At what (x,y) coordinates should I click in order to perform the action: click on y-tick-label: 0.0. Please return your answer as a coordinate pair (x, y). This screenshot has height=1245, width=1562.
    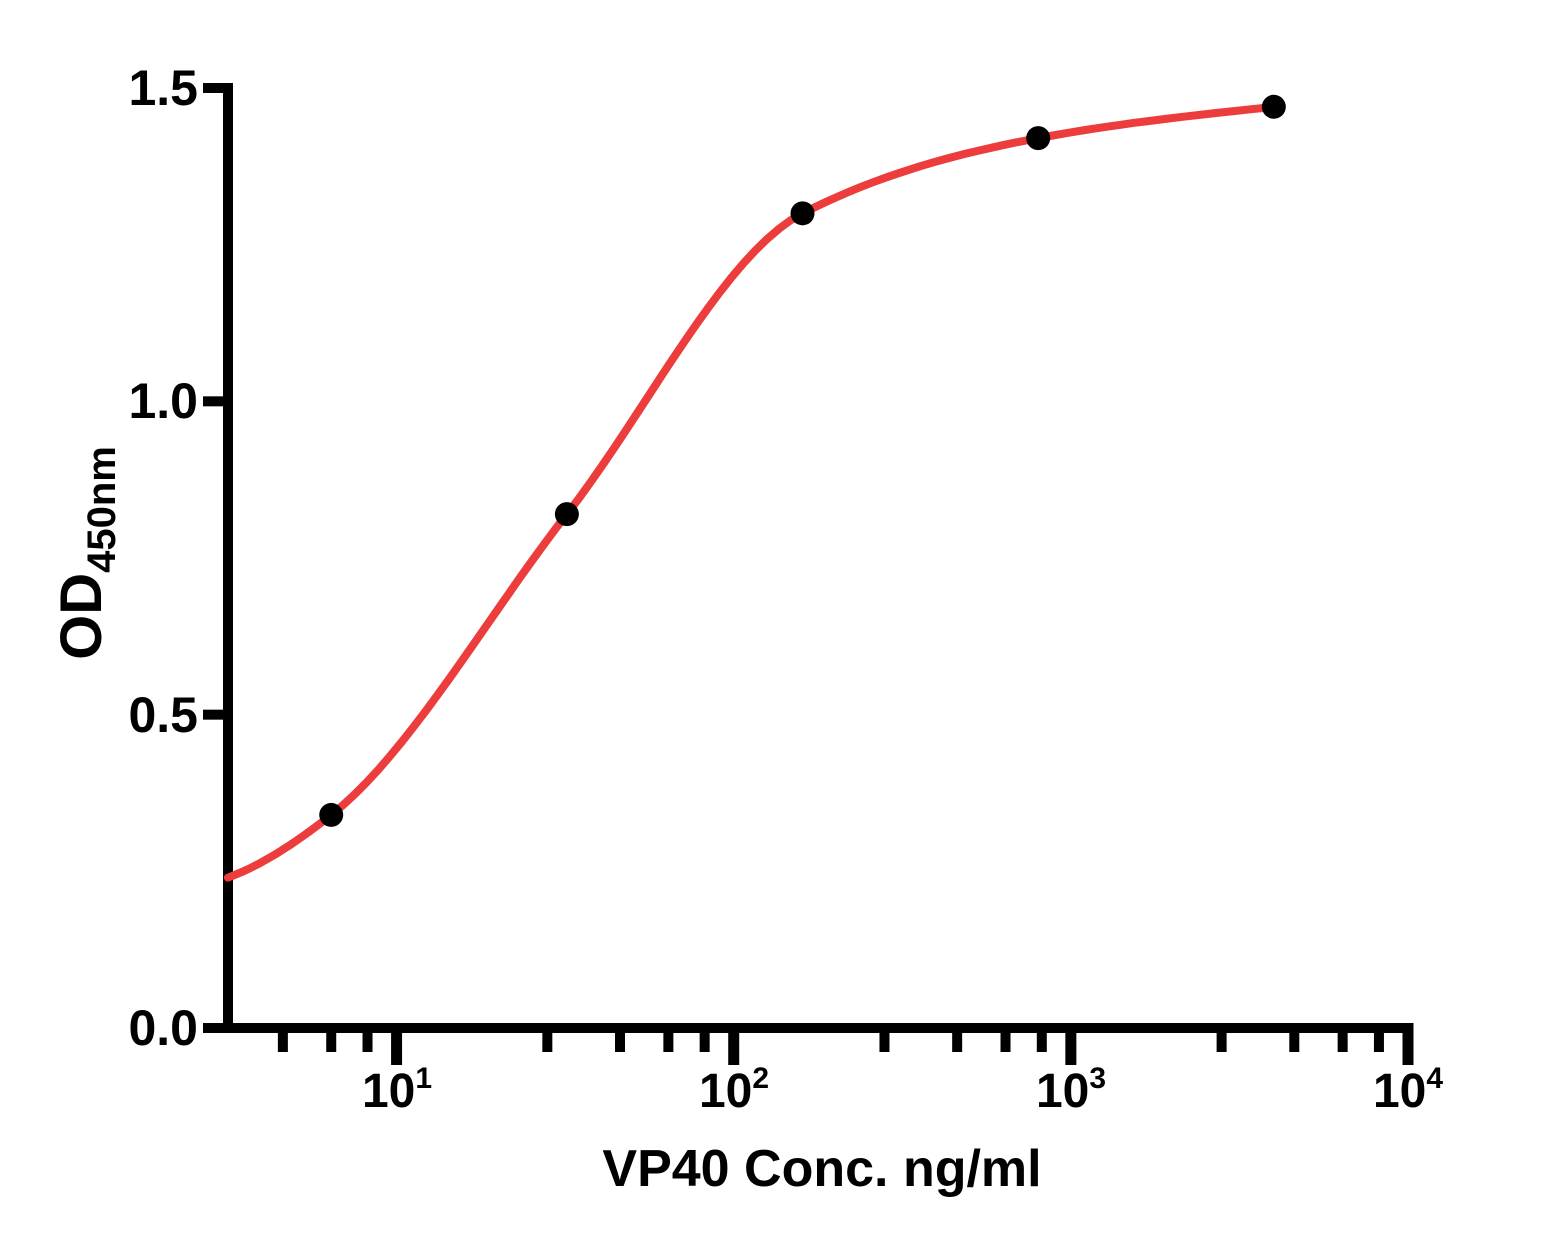
    Looking at the image, I should click on (163, 1028).